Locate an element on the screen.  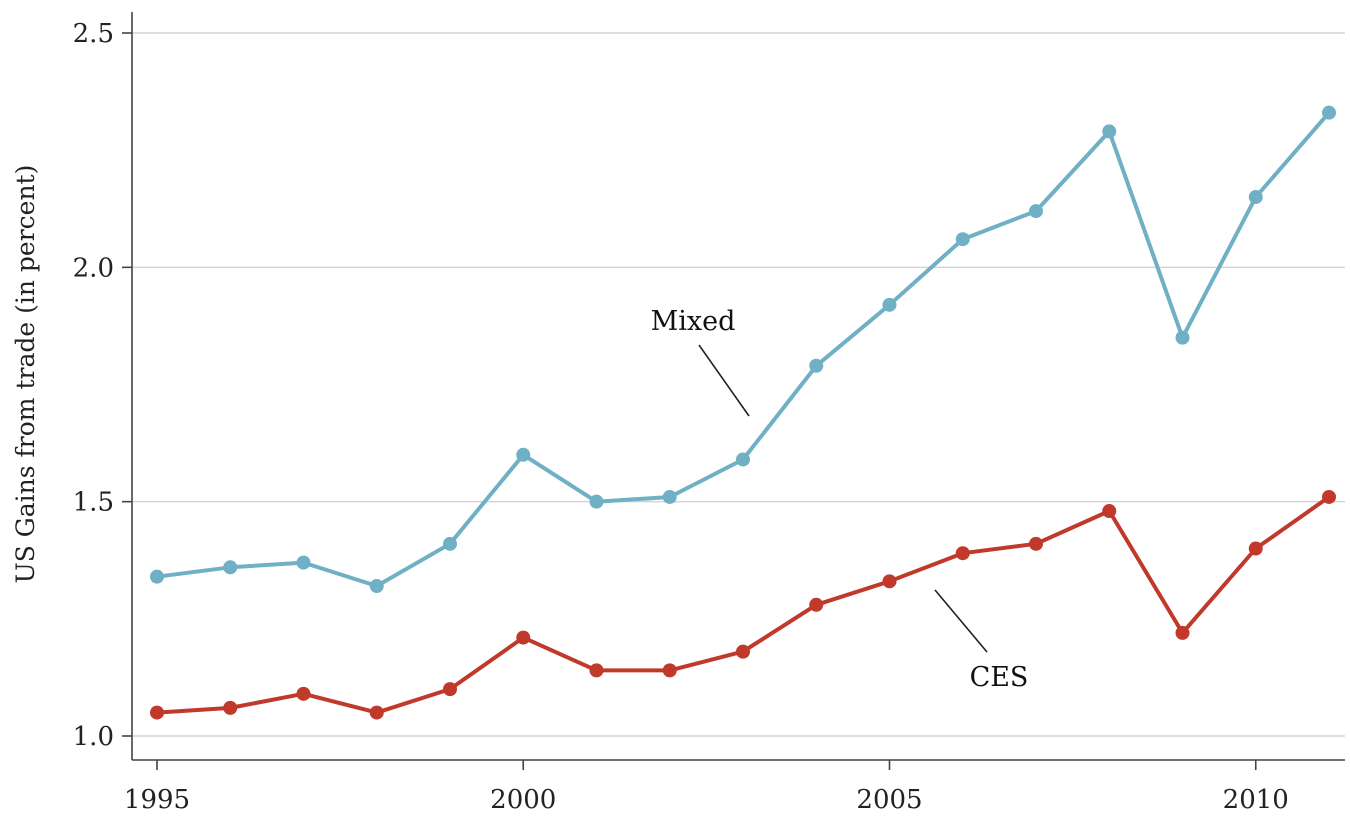
x-axis-ticks: 1995 2000 2005 2010 is located at coordinates (706, 787).